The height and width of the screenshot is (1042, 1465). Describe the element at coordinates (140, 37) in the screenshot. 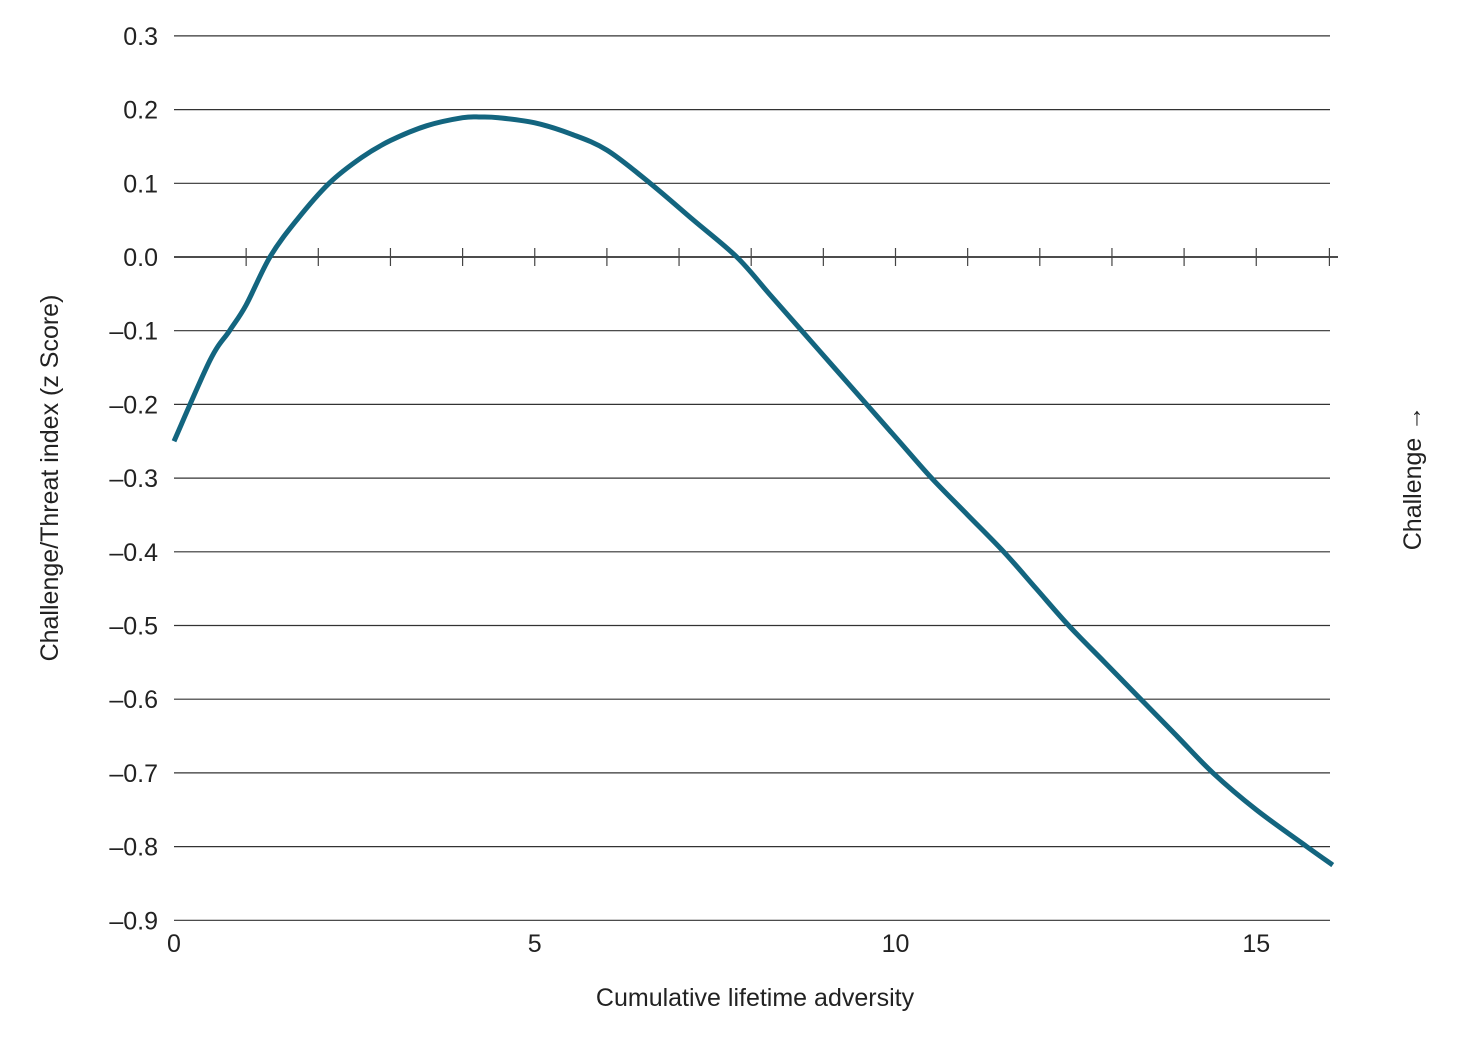

I see `y-tick-label: 0.3` at that location.